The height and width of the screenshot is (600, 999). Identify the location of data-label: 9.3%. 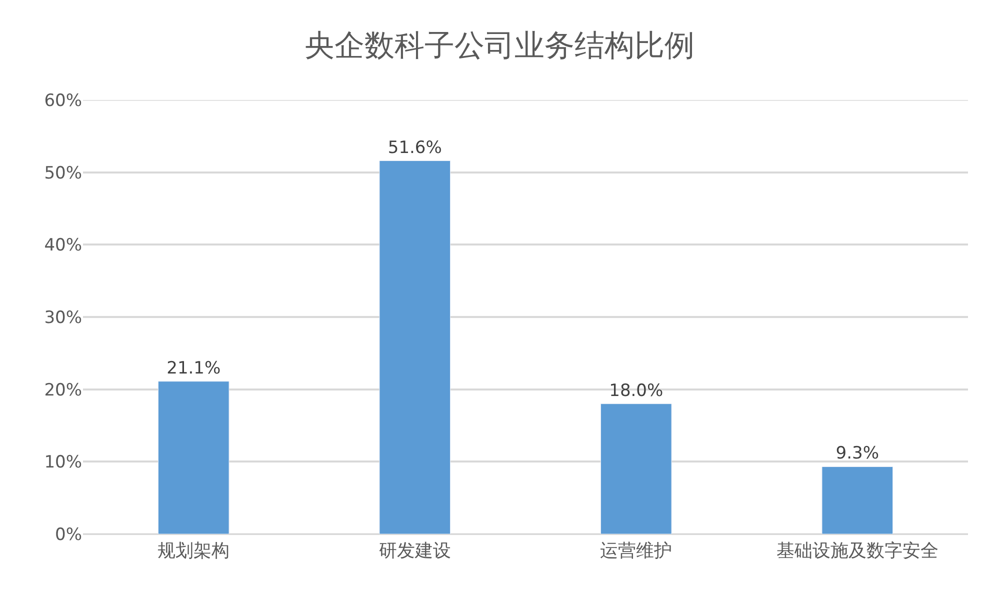
(857, 454).